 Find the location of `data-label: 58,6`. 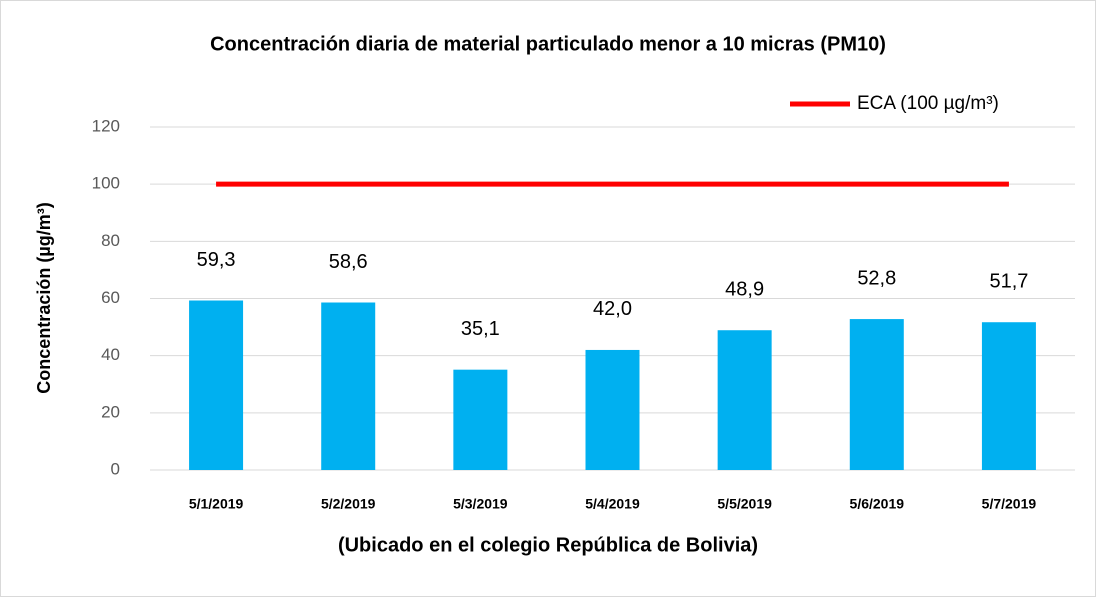

data-label: 58,6 is located at coordinates (348, 262).